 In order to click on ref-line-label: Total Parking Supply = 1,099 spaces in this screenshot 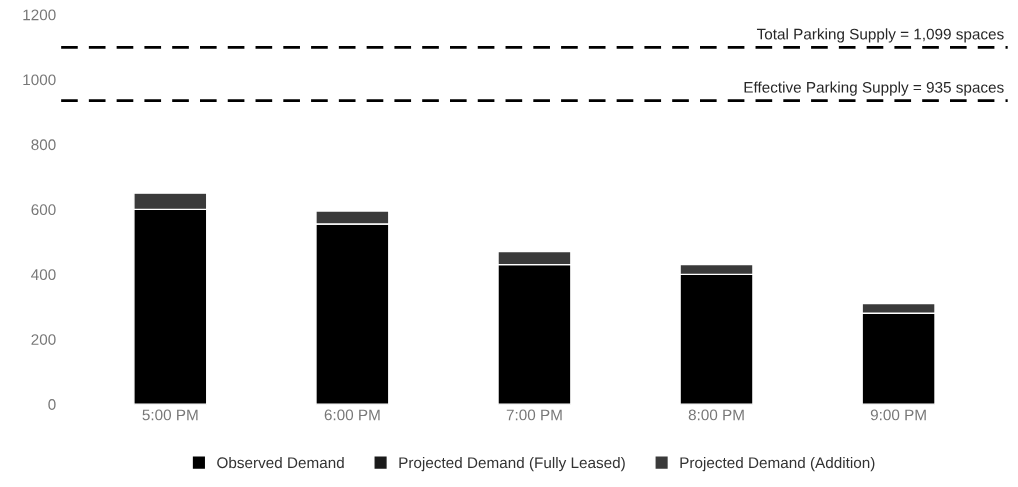, I will do `click(880, 35)`.